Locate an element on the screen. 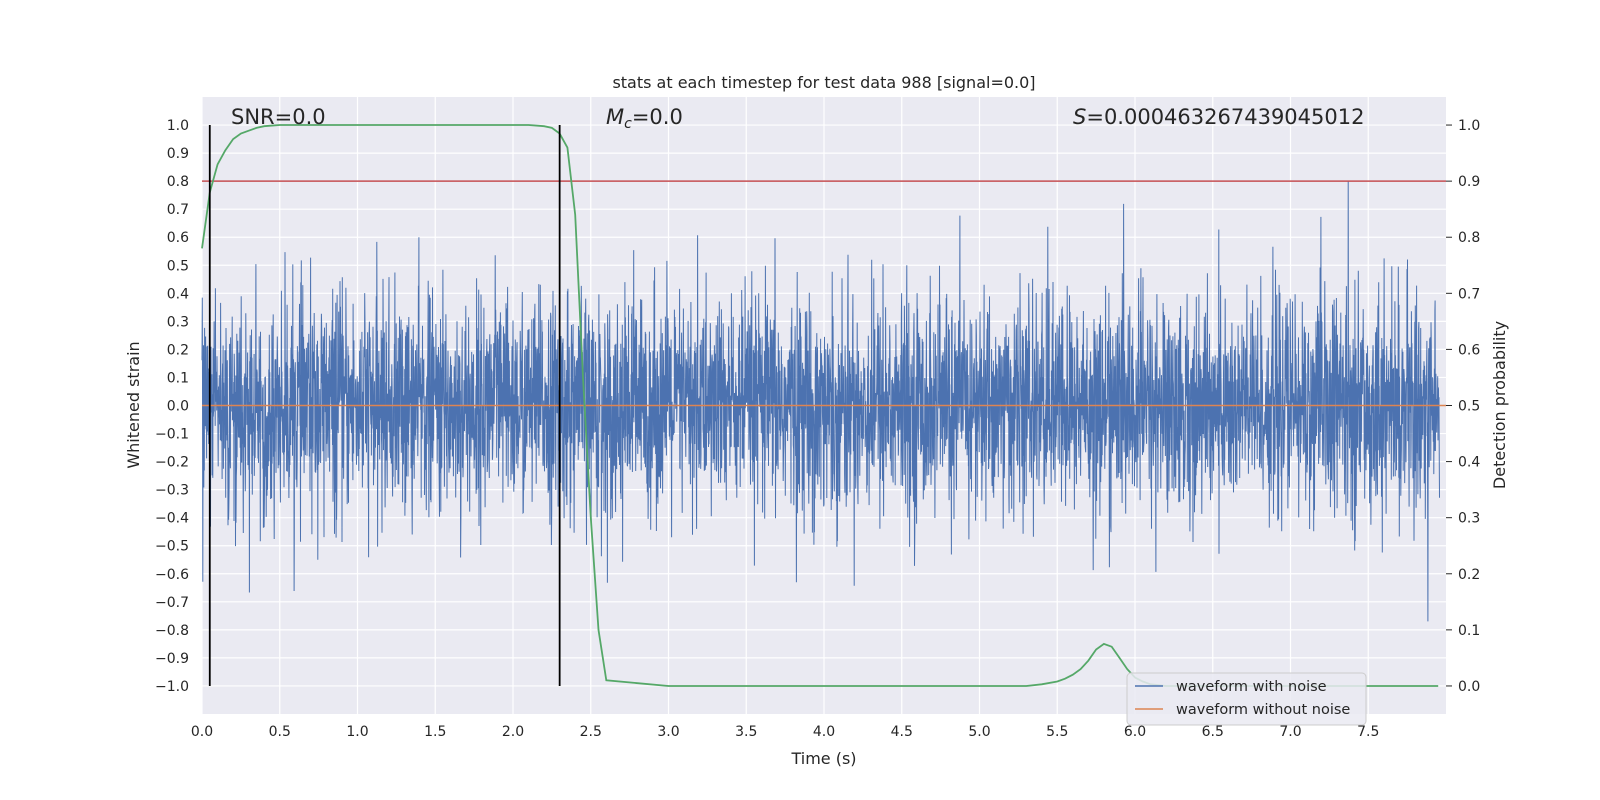  y-tick-label: 0.2 is located at coordinates (178, 350).